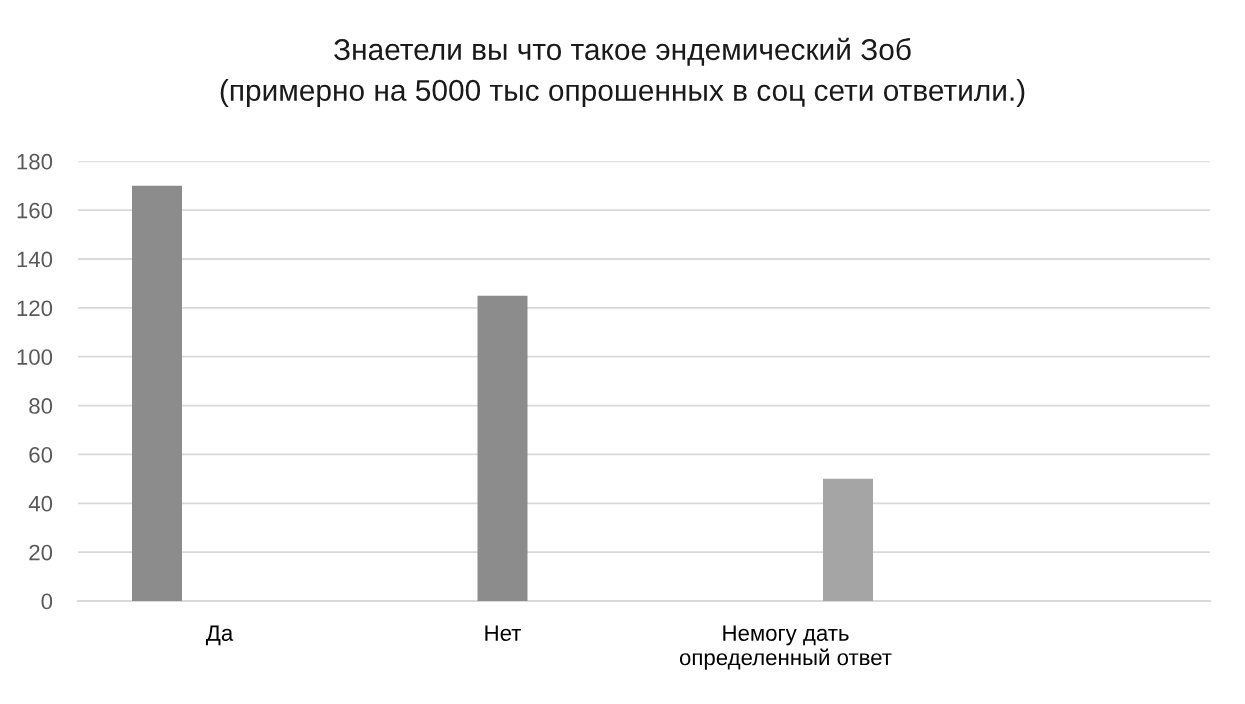 The image size is (1245, 704). I want to click on chart-subtitle: (примерно на 5000 тыс опрошенных в соц сети ответили.), so click(622, 93).